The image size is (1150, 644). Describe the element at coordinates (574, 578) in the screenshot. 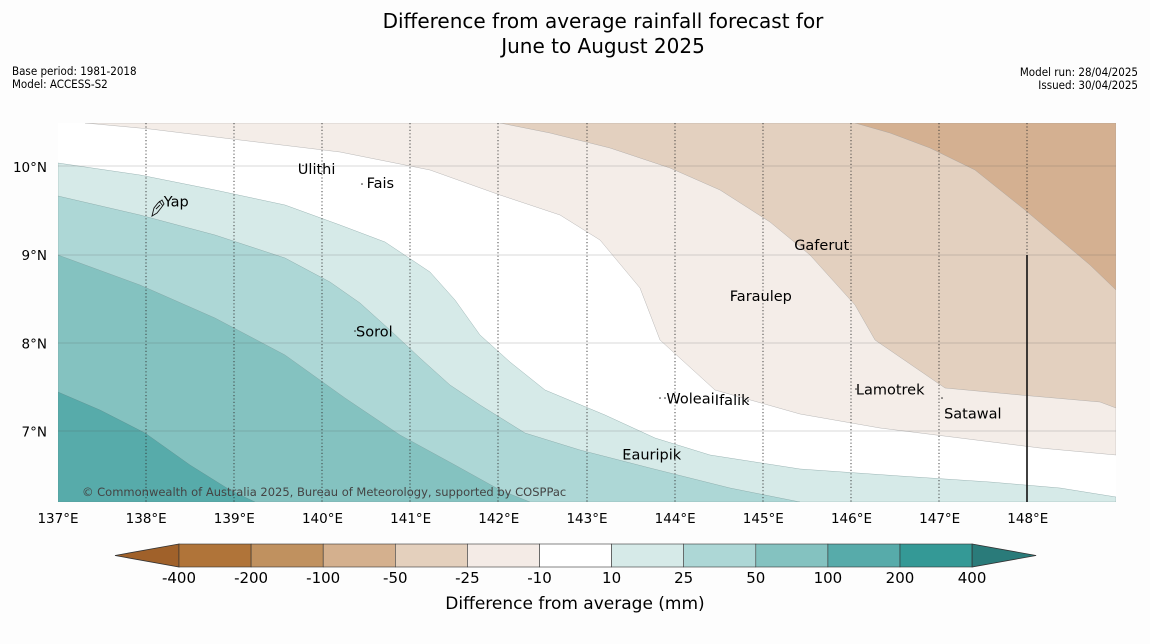

I see `colorbar-tick-labels: -400 -200 -100 -50 -25 -10 10 25 50 100 200 400` at that location.